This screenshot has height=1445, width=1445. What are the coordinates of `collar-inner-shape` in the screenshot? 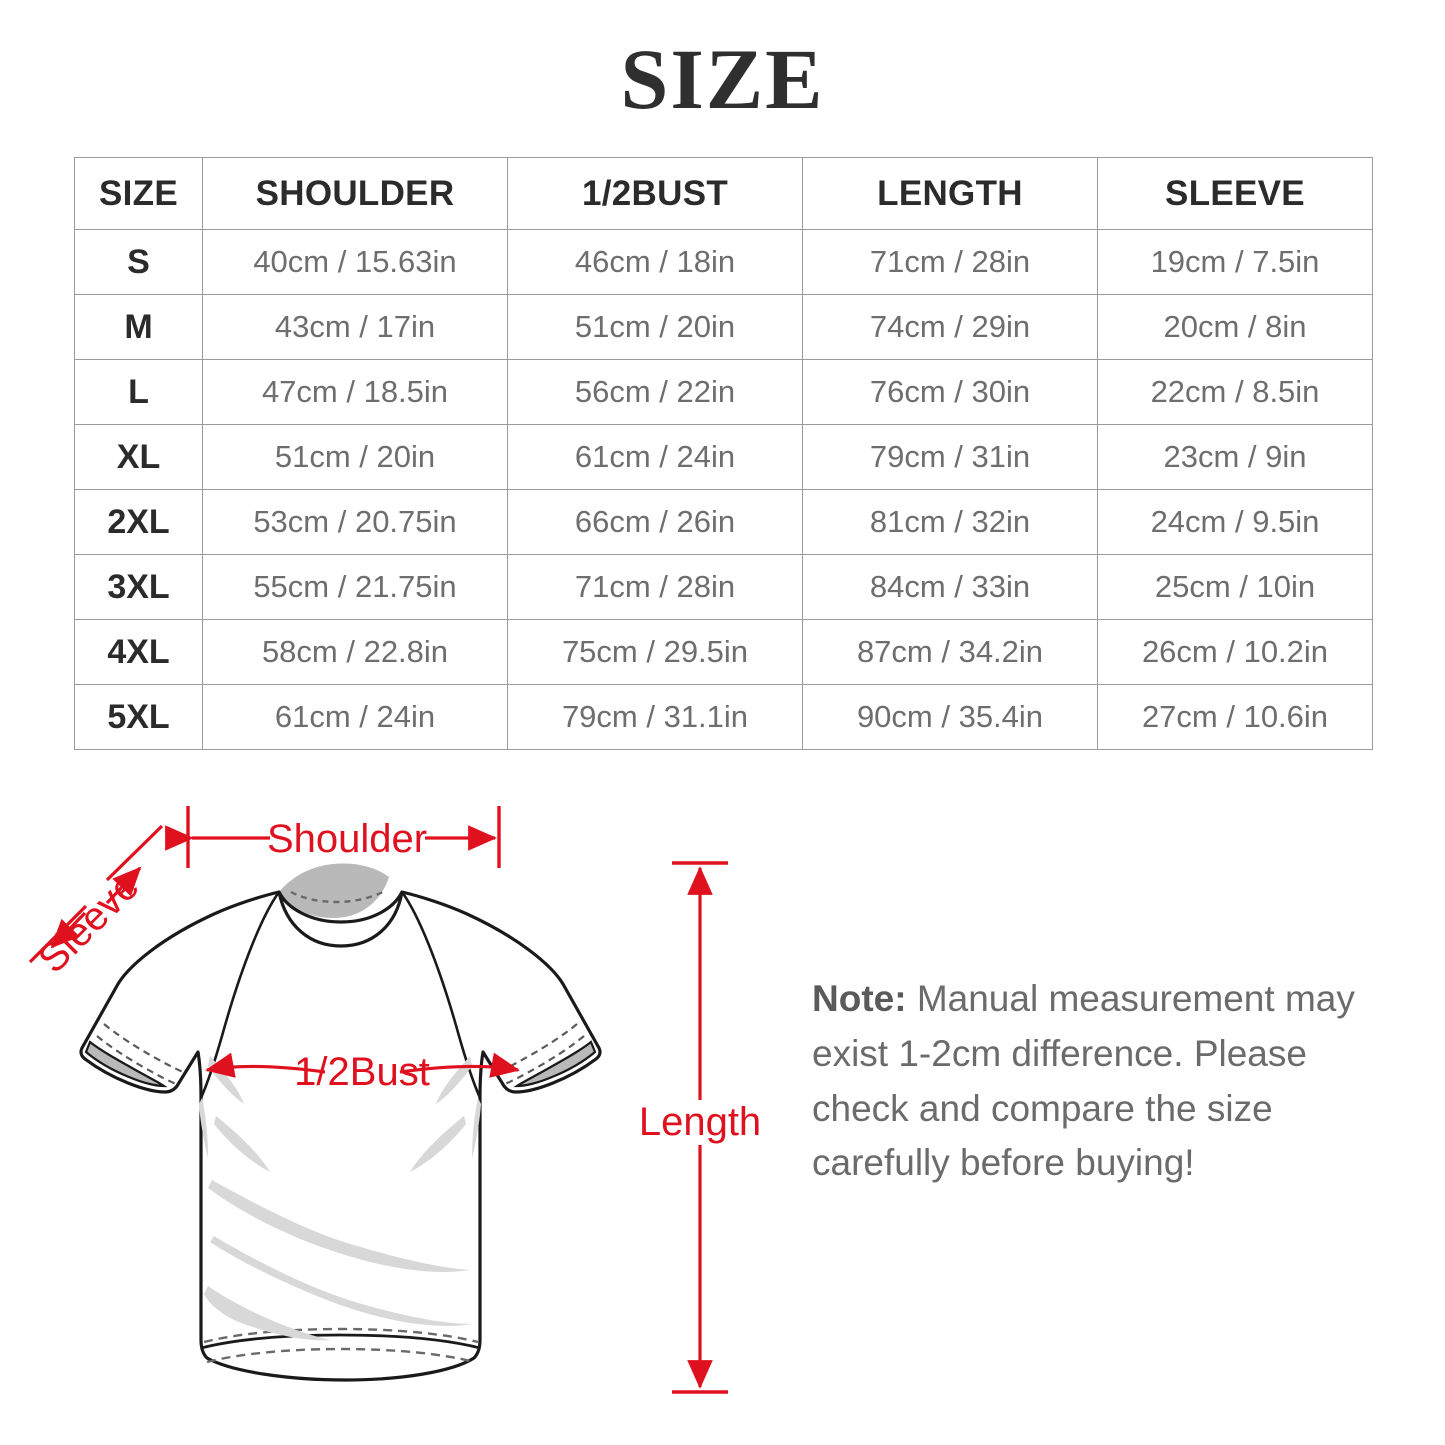 It's located at (334, 890).